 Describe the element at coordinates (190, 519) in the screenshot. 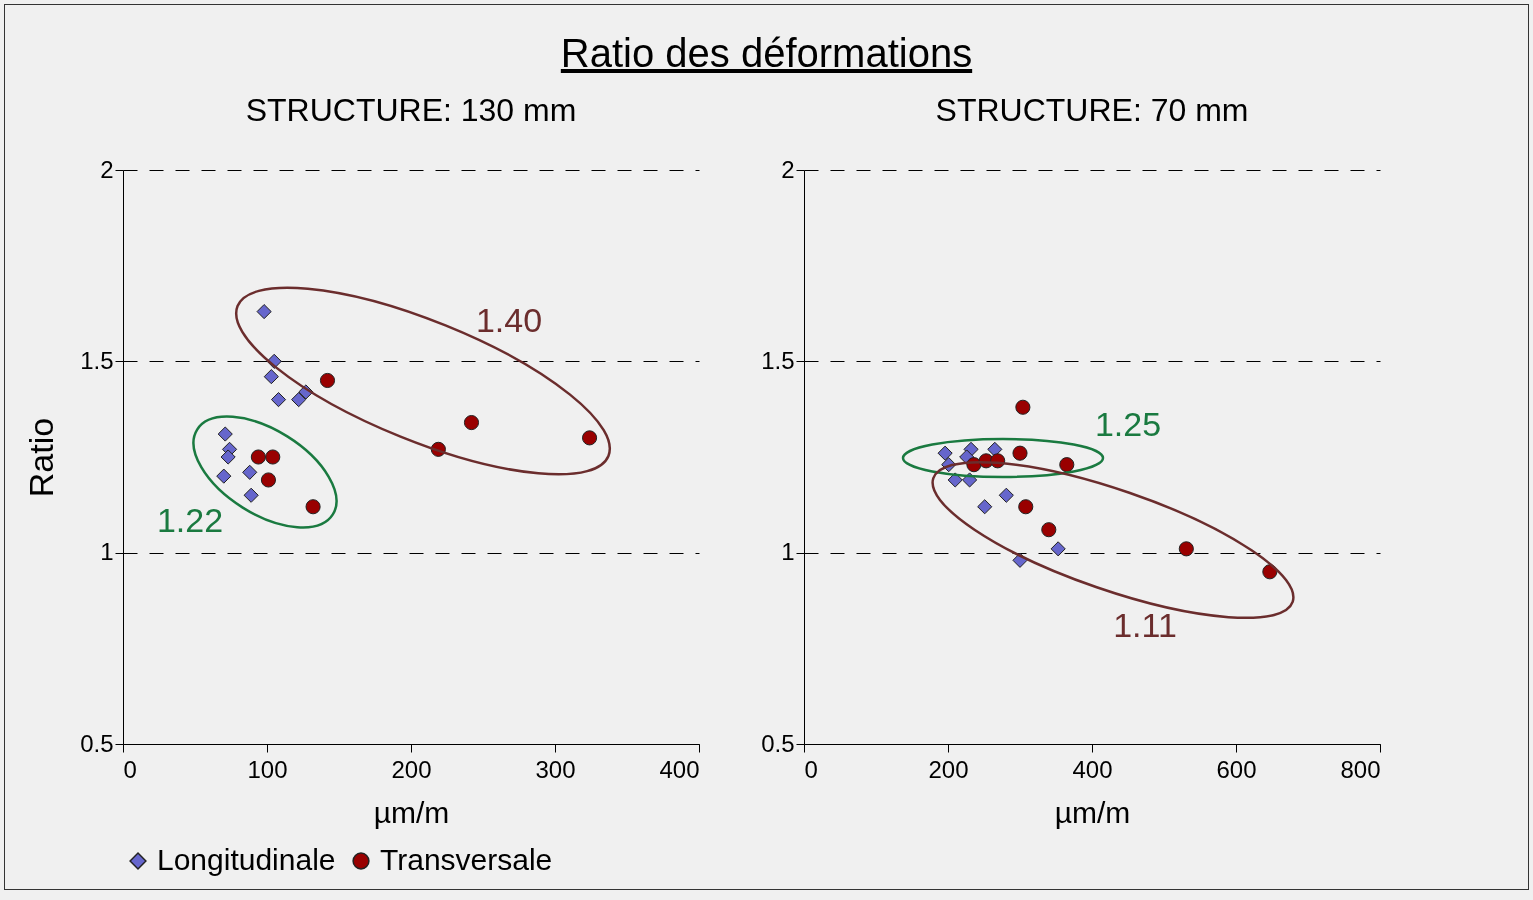

I see `annotation: 1.22` at that location.